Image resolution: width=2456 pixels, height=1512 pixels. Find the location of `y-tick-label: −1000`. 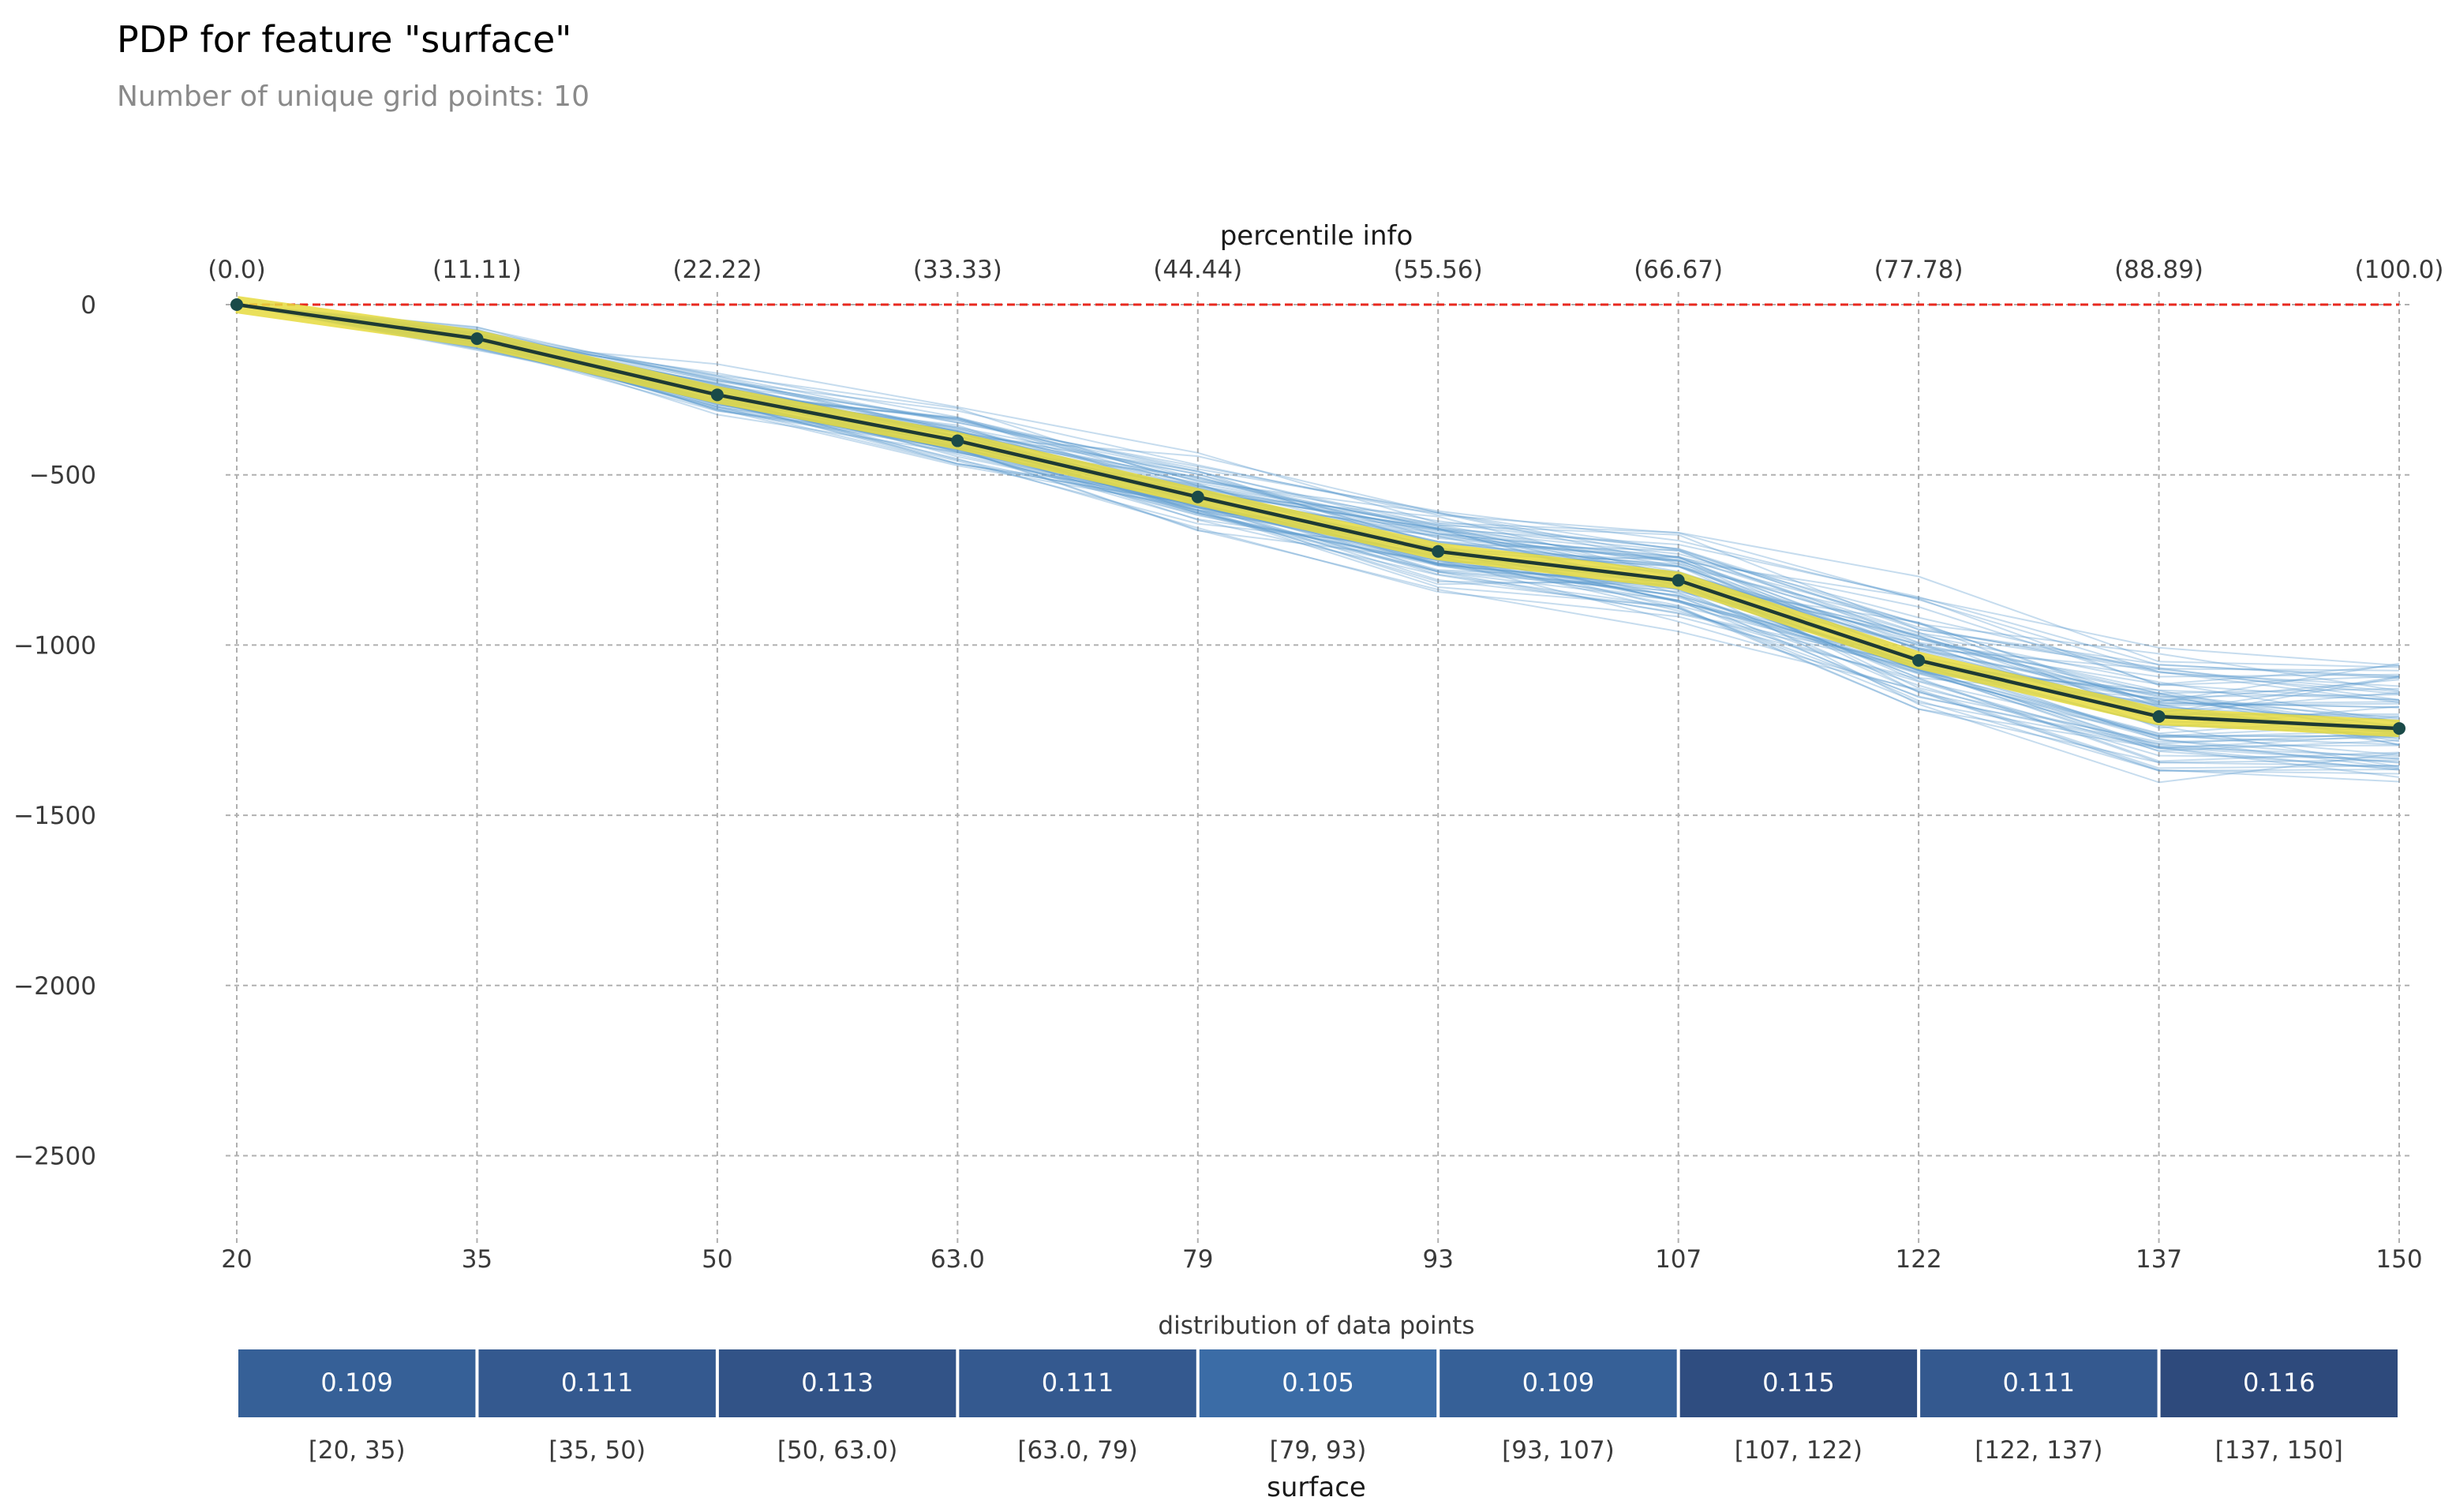

y-tick-label: −1000 is located at coordinates (54, 645).